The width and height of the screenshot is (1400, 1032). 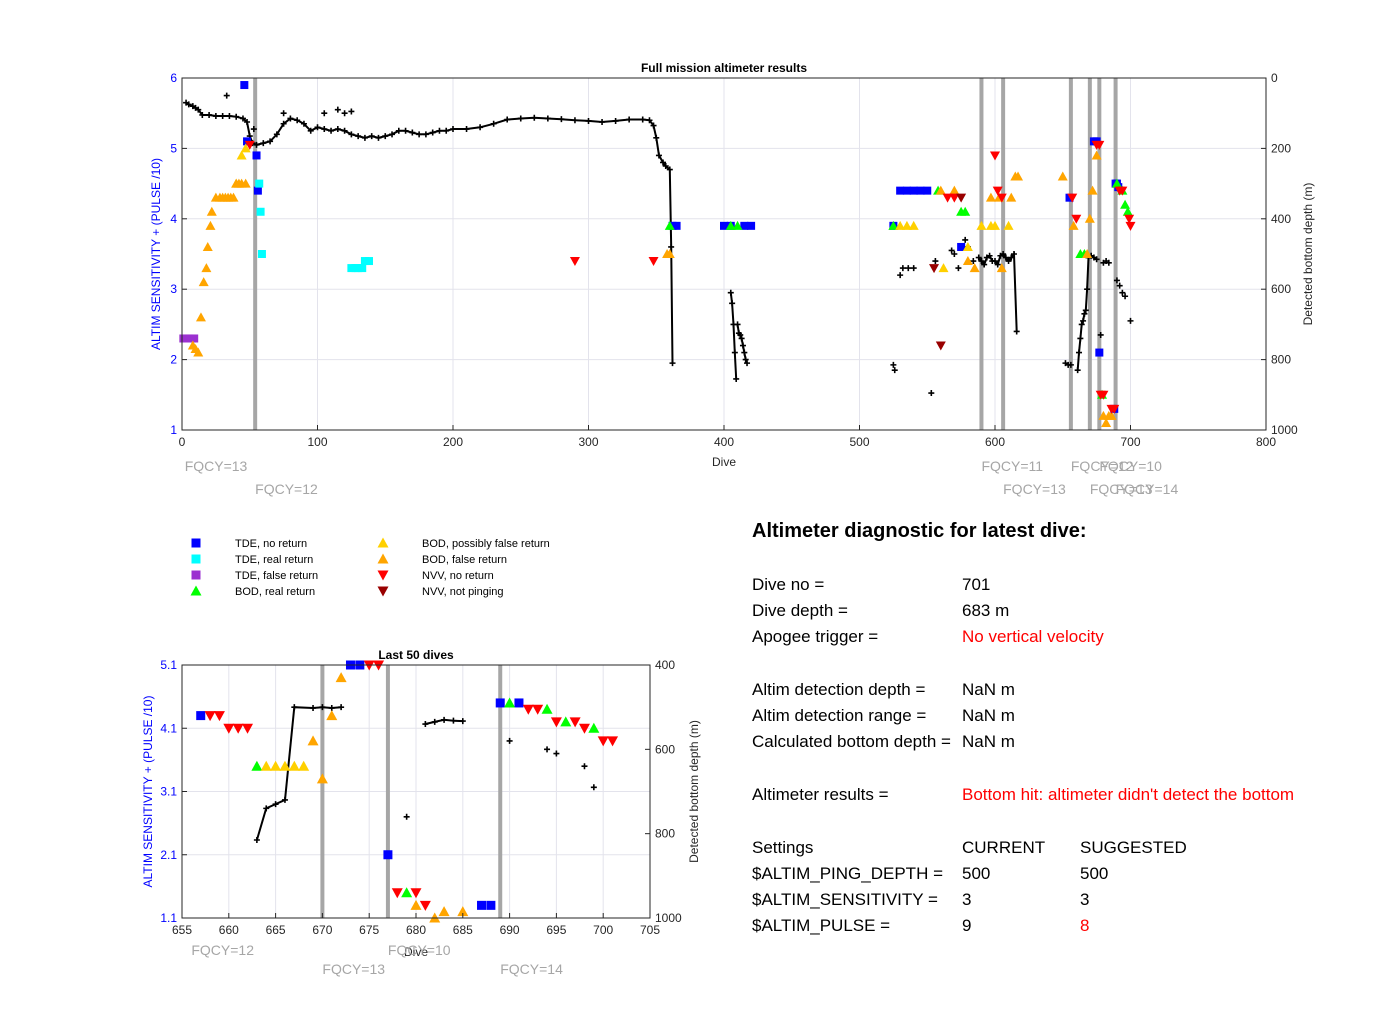 What do you see at coordinates (820, 794) in the screenshot?
I see `results-label: Altimeter results =` at bounding box center [820, 794].